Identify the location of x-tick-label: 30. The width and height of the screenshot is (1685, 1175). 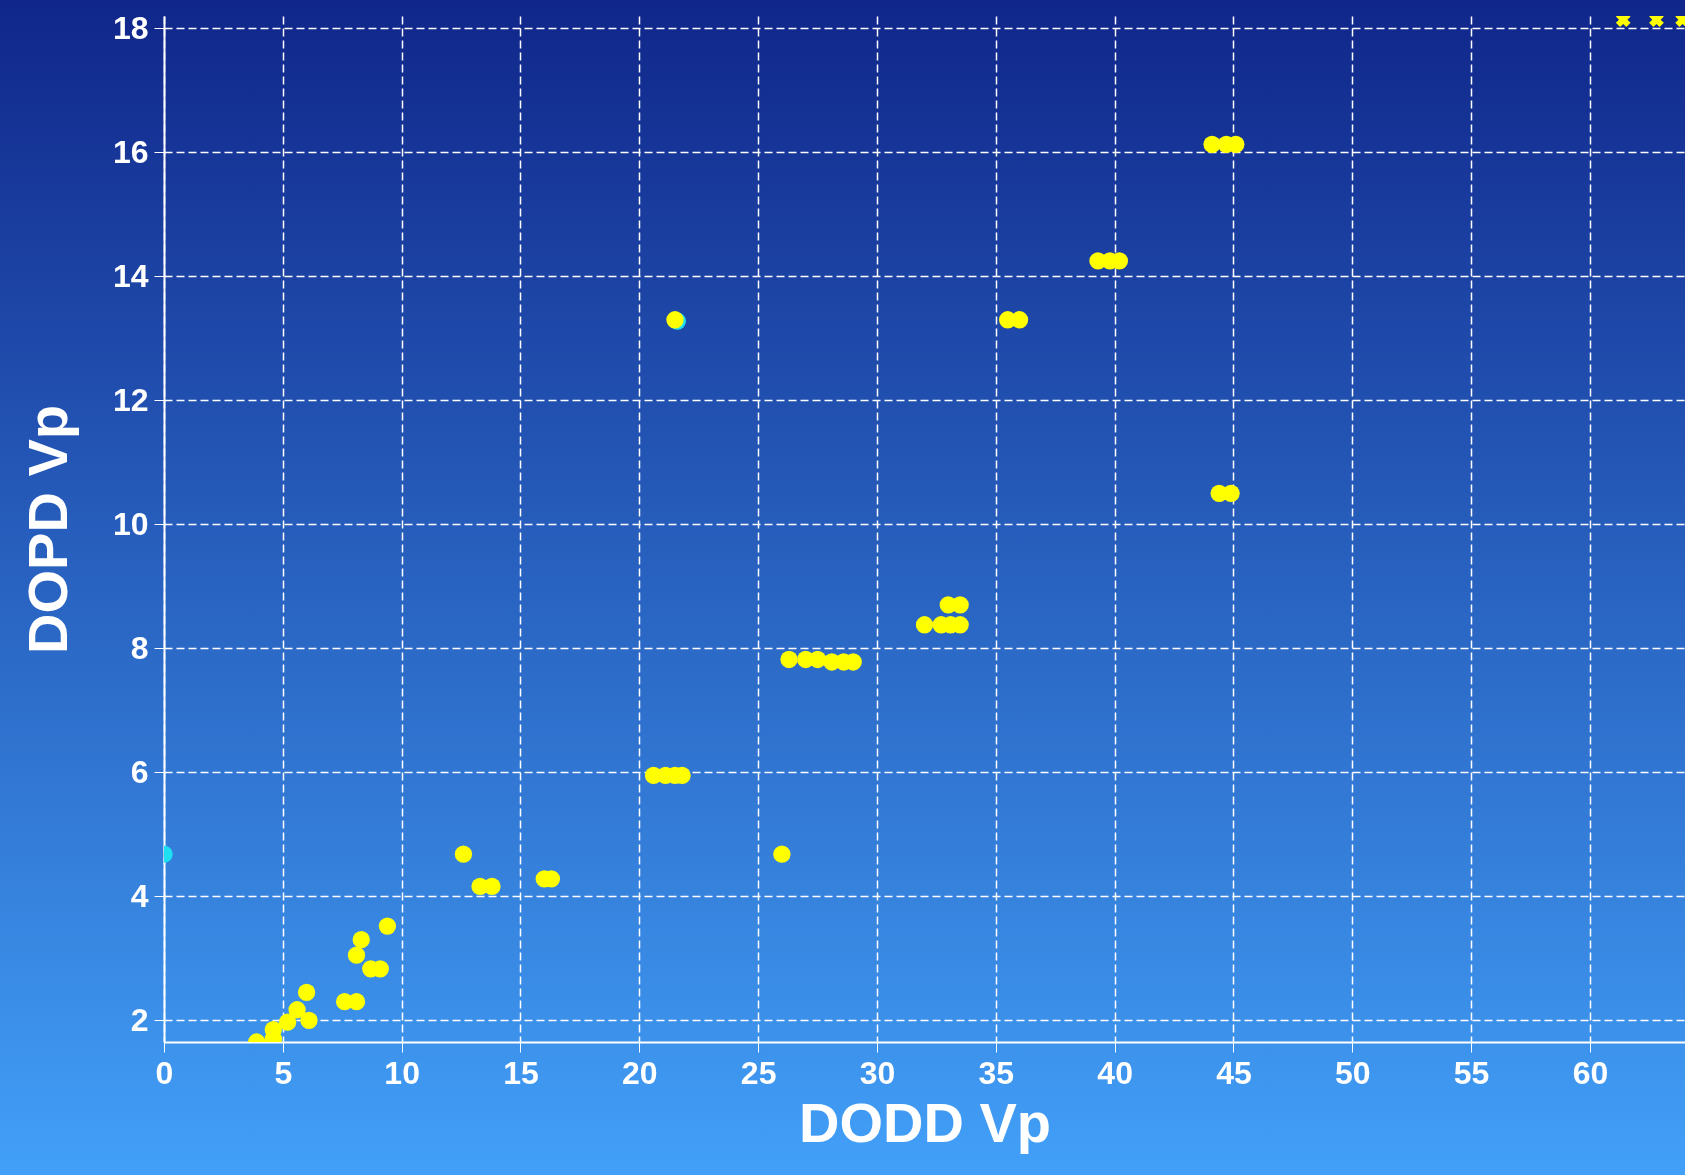
(877, 1072).